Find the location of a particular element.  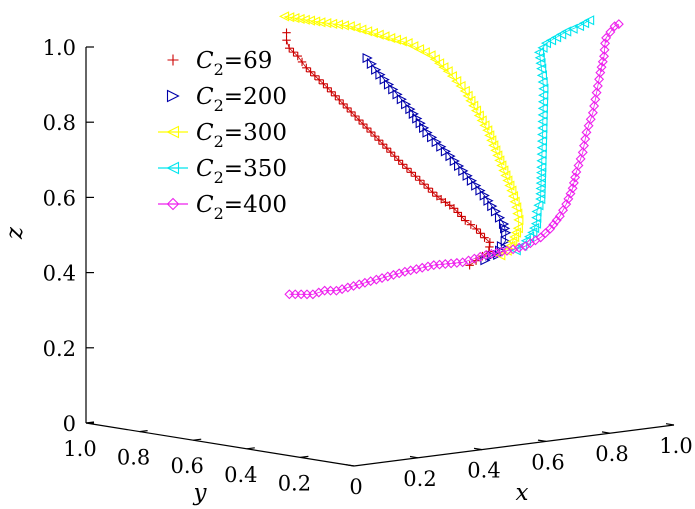

y-tick-label: 0.4 is located at coordinates (240, 475).